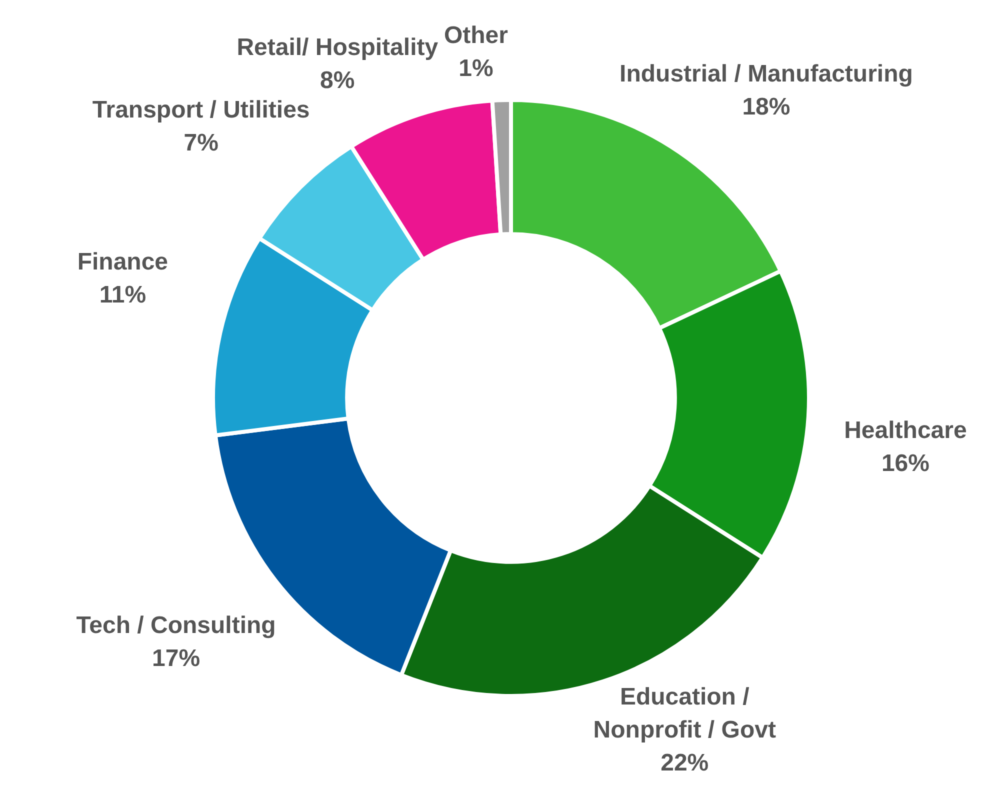 Image resolution: width=999 pixels, height=802 pixels. Describe the element at coordinates (122, 294) in the screenshot. I see `data-label: 11%` at that location.